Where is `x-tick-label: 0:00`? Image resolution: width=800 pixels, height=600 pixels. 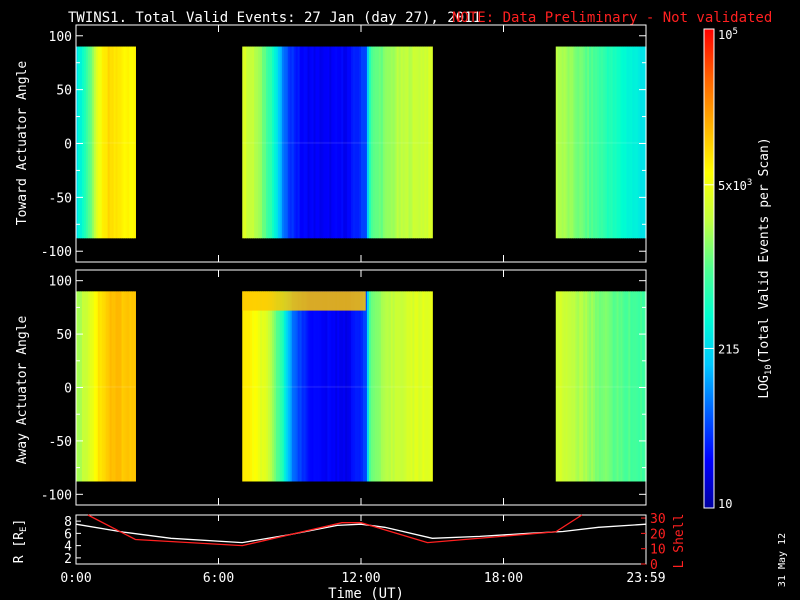
x-tick-label: 0:00 is located at coordinates (75, 578).